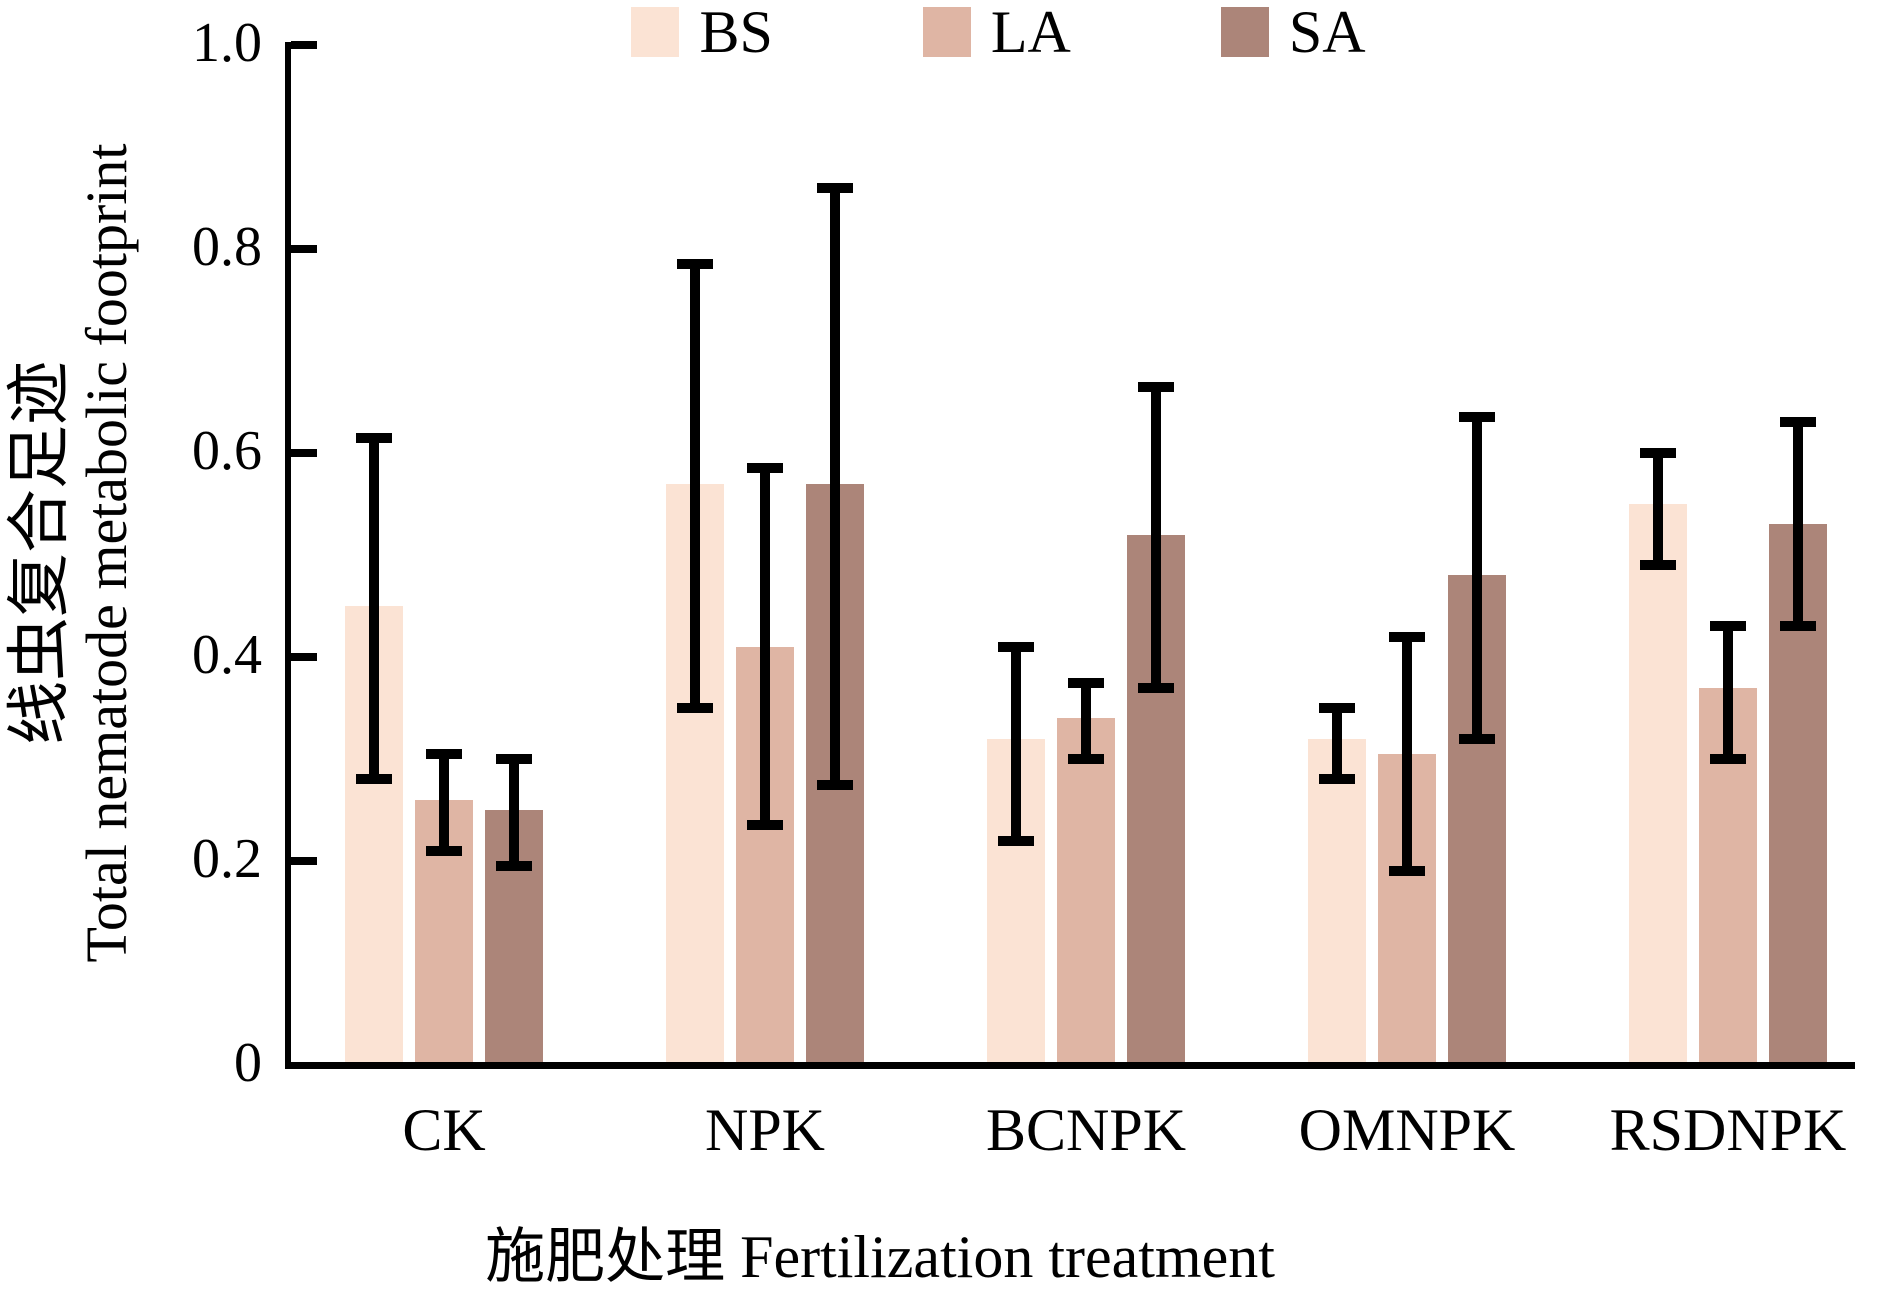 The image size is (1877, 1305). What do you see at coordinates (1337, 744) in the screenshot?
I see `error-bar-BS-OMNPK` at bounding box center [1337, 744].